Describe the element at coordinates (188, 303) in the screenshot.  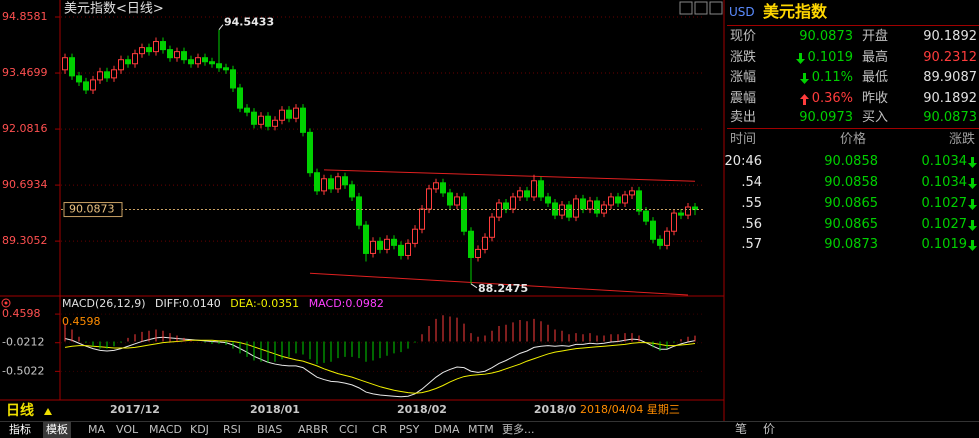
I see `legend-entry: DIFF:0.0140` at that location.